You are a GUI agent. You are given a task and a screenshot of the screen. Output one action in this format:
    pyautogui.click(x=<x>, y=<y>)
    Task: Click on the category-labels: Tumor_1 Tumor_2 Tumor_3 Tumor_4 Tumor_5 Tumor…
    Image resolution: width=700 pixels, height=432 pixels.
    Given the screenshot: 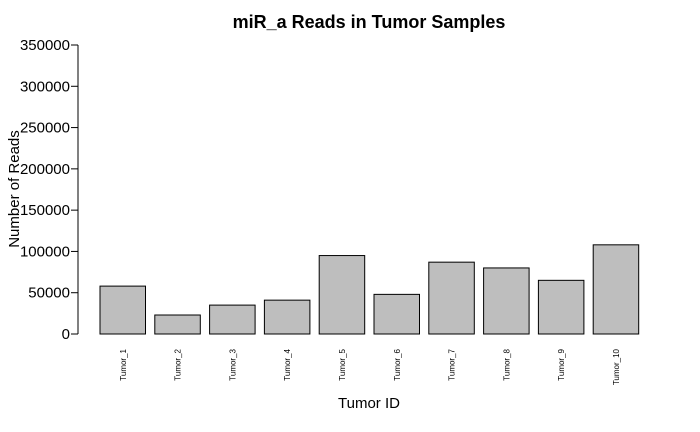 What is the action you would take?
    pyautogui.click(x=370, y=366)
    